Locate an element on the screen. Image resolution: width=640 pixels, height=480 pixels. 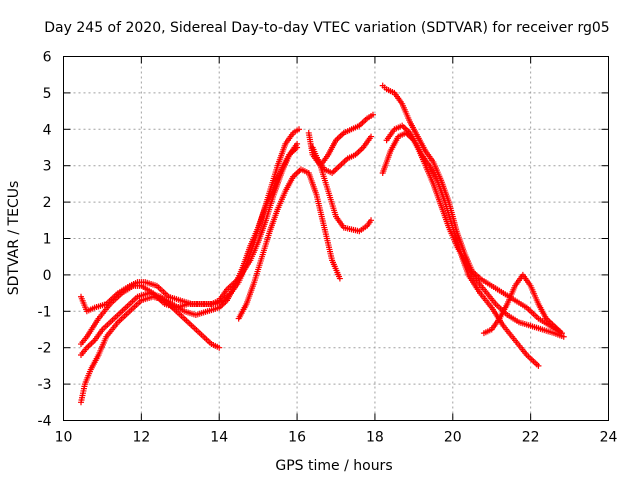
y-tick-label: 3 is located at coordinates (47, 167).